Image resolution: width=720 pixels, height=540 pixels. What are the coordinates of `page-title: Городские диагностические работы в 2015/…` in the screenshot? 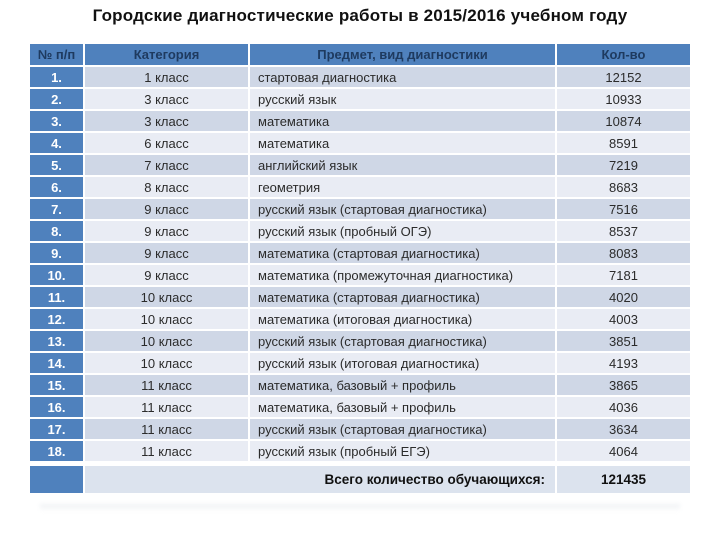 It's located at (360, 15).